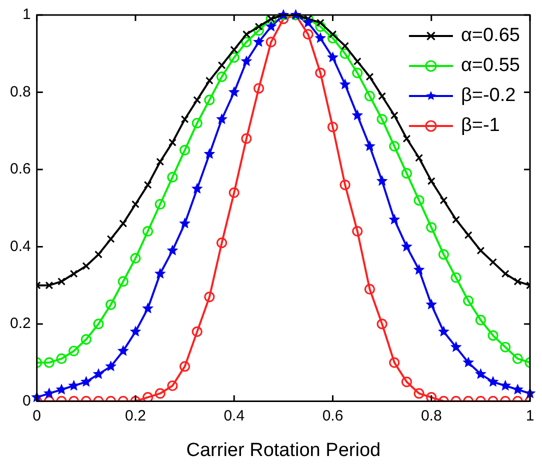 The width and height of the screenshot is (542, 470). I want to click on y-tick-label: 0.4, so click(20, 246).